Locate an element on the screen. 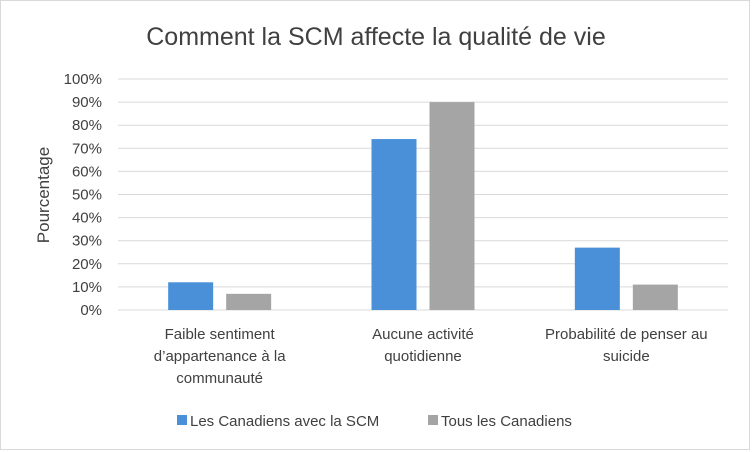 This screenshot has height=452, width=752. y-tick-label: 10% is located at coordinates (87, 287).